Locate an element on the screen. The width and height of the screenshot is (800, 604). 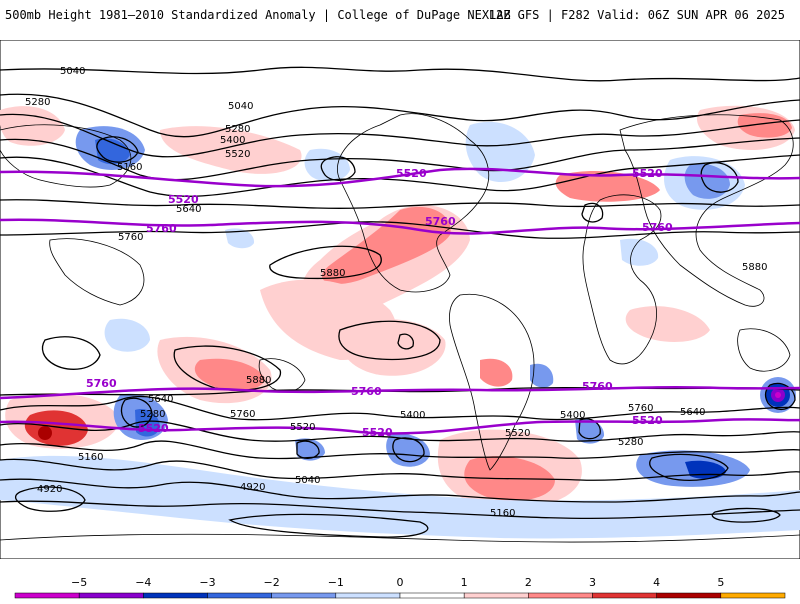
colorbar-tick-label: 5 is located at coordinates (720, 582).